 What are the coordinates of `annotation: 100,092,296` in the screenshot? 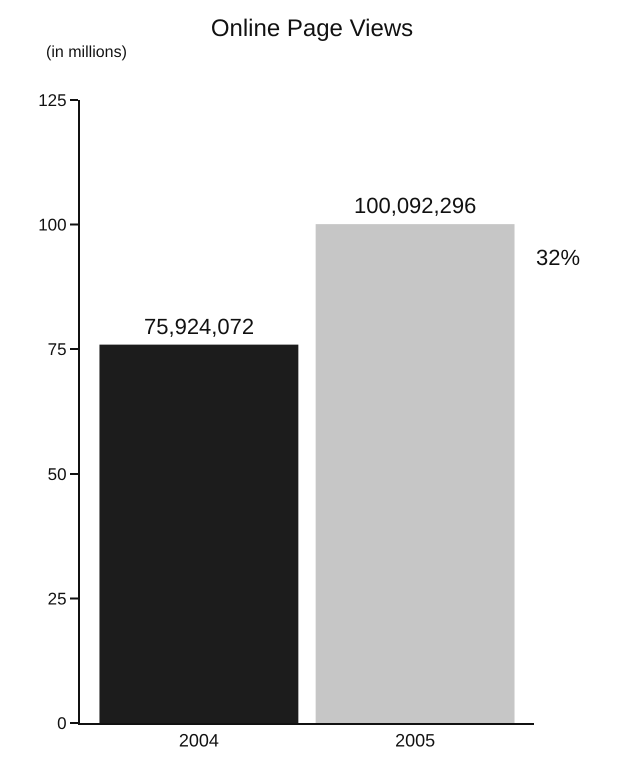 It's located at (415, 205).